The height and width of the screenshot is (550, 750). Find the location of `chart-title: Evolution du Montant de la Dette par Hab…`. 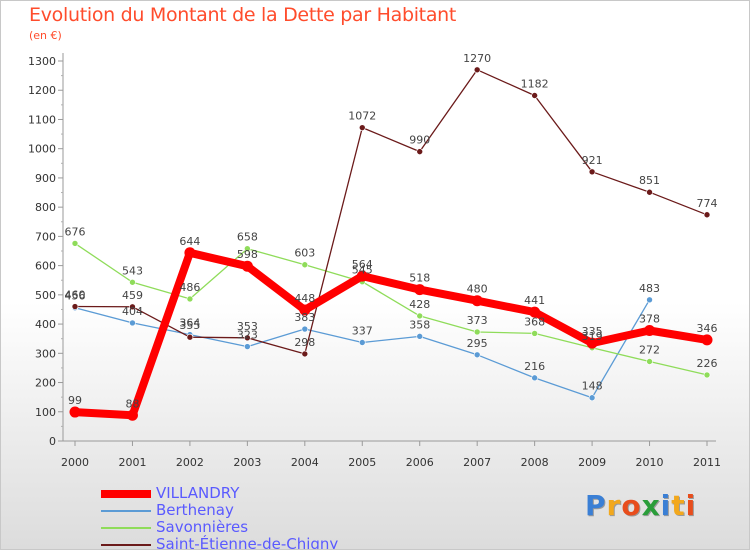

chart-title: Evolution du Montant de la Dette par Hab… is located at coordinates (243, 15).